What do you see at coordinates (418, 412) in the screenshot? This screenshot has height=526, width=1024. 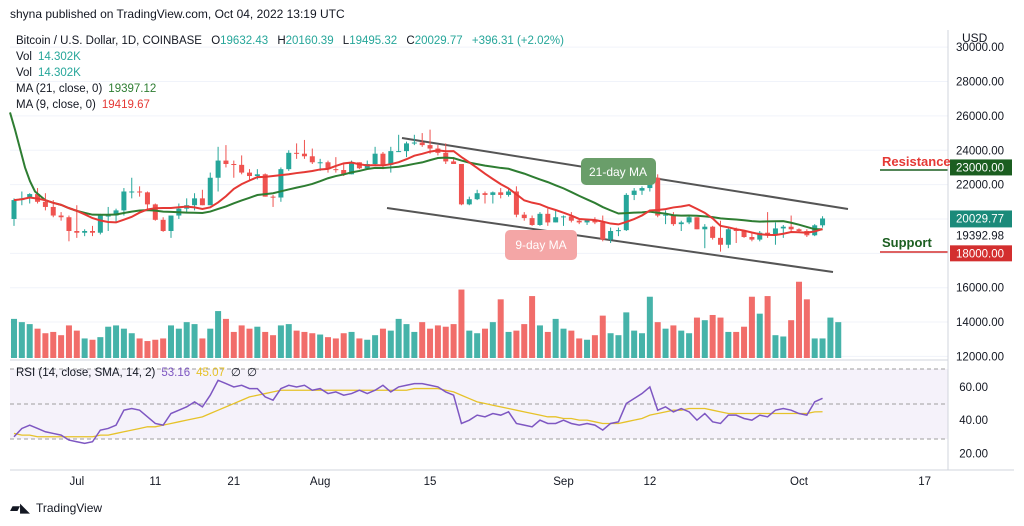 I see `rsi-line` at bounding box center [418, 412].